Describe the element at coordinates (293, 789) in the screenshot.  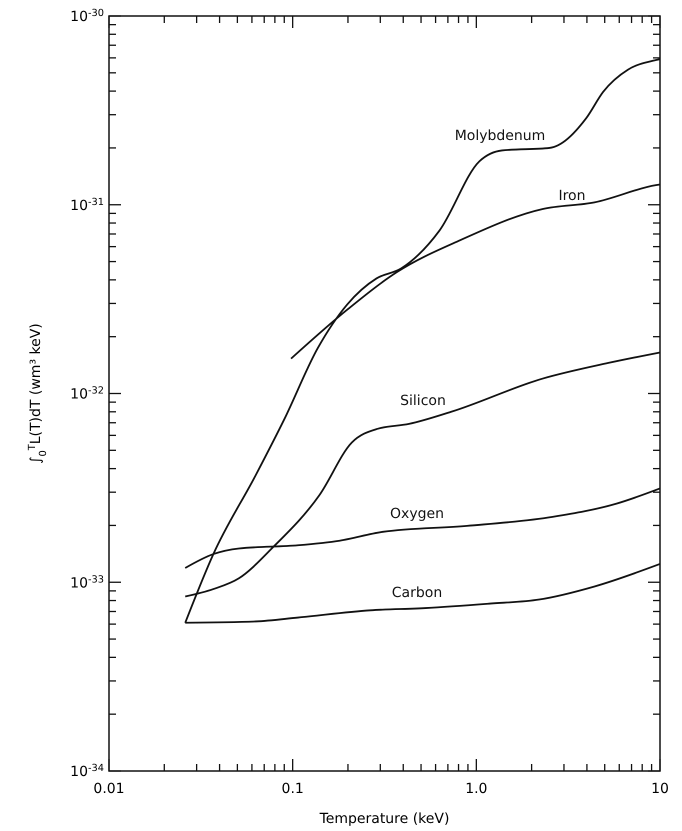
I see `x-tick-label: 0.1` at that location.